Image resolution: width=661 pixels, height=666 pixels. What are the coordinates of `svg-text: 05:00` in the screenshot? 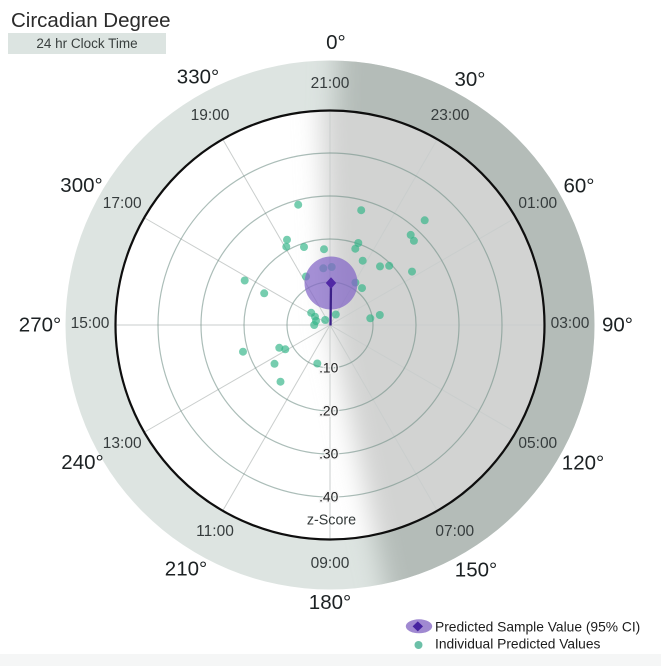 It's located at (537, 443).